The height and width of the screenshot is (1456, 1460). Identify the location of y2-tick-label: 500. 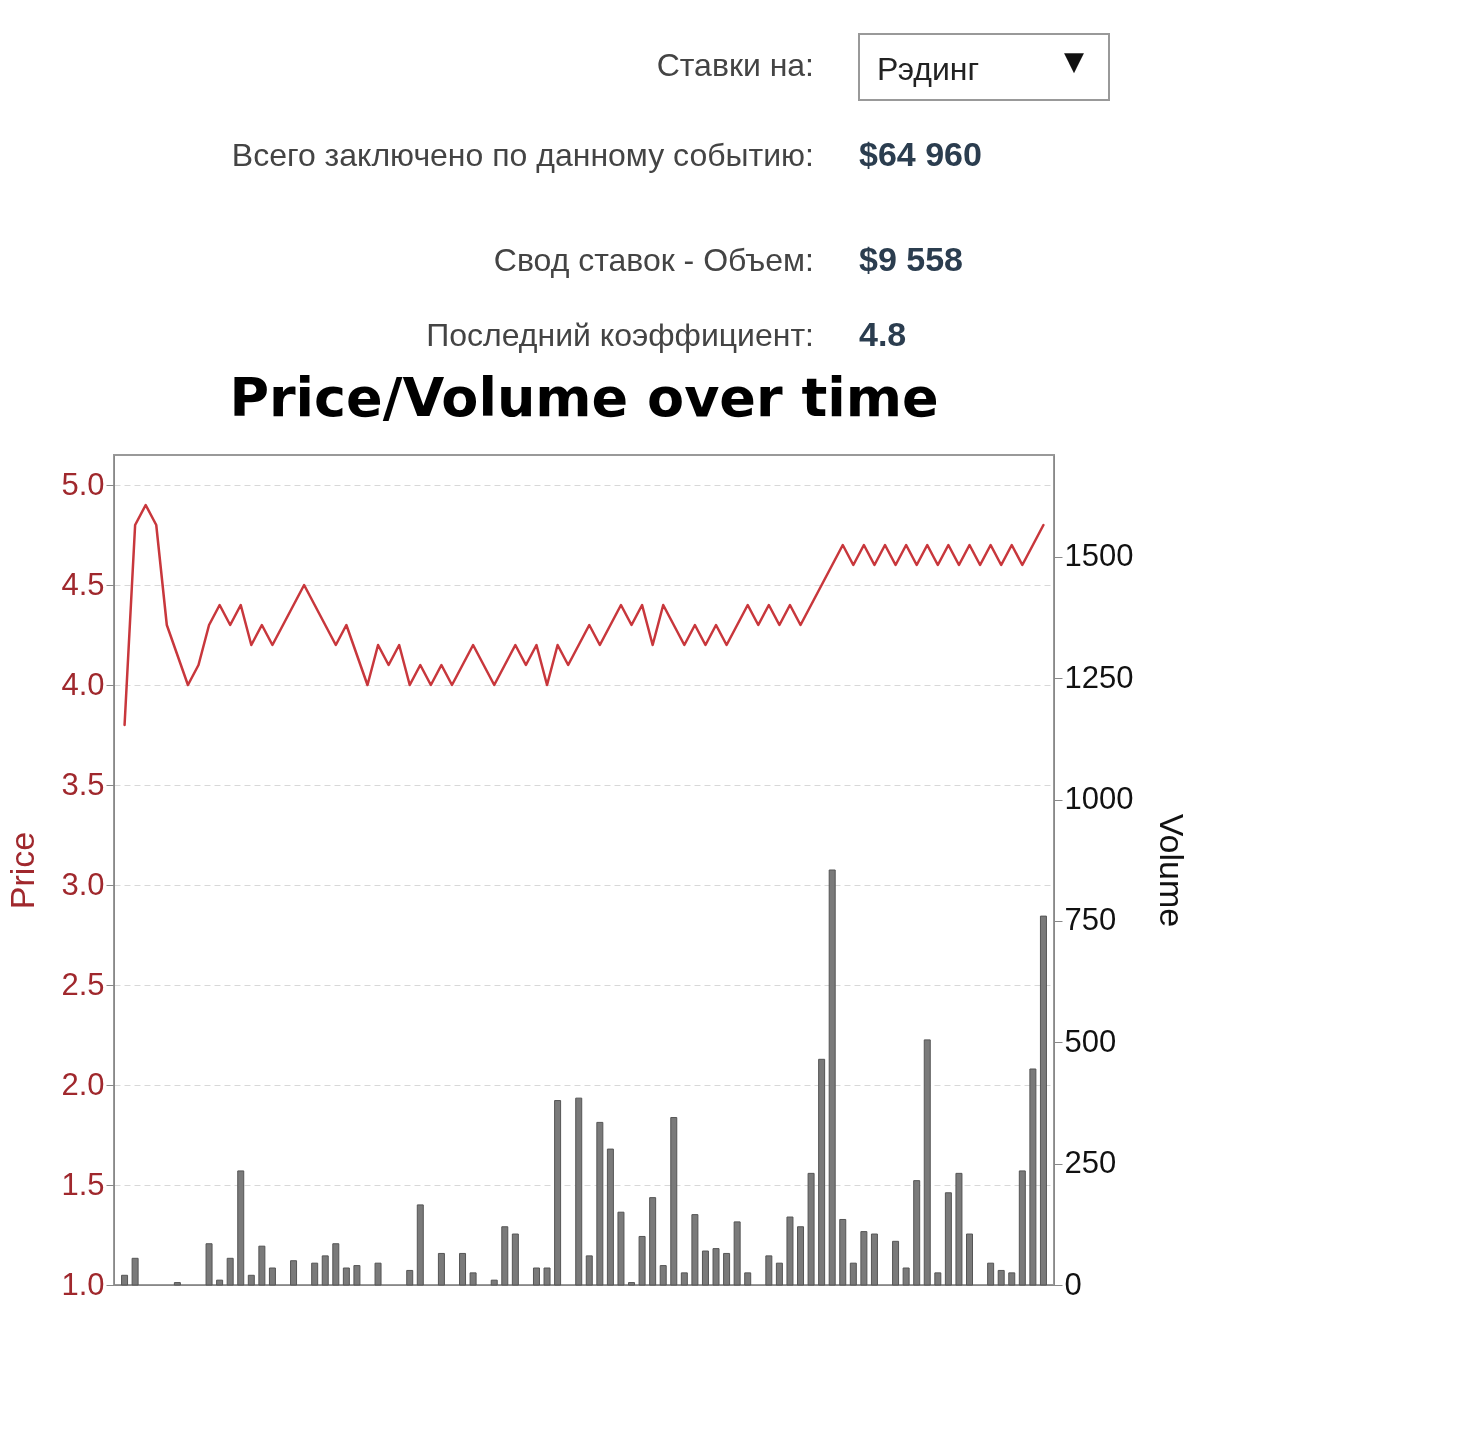
(1090, 1041).